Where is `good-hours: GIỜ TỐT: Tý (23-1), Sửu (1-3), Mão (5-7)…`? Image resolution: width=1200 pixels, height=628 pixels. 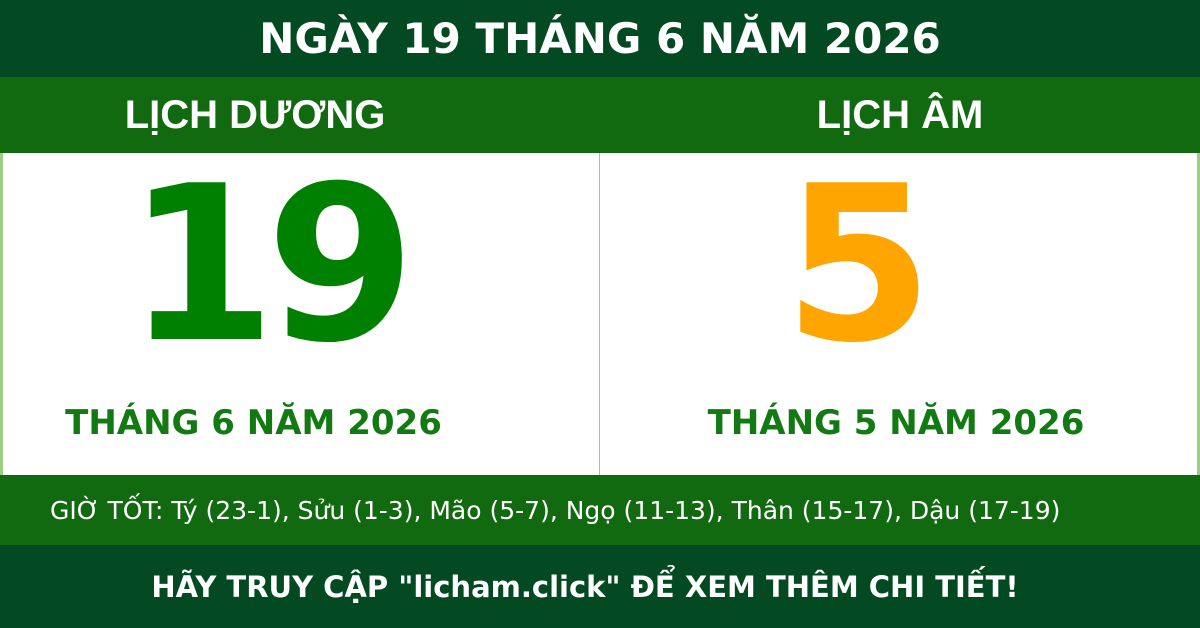 good-hours: GIỜ TỐT: Tý (23-1), Sửu (1-3), Mão (5-7)… is located at coordinates (600, 510).